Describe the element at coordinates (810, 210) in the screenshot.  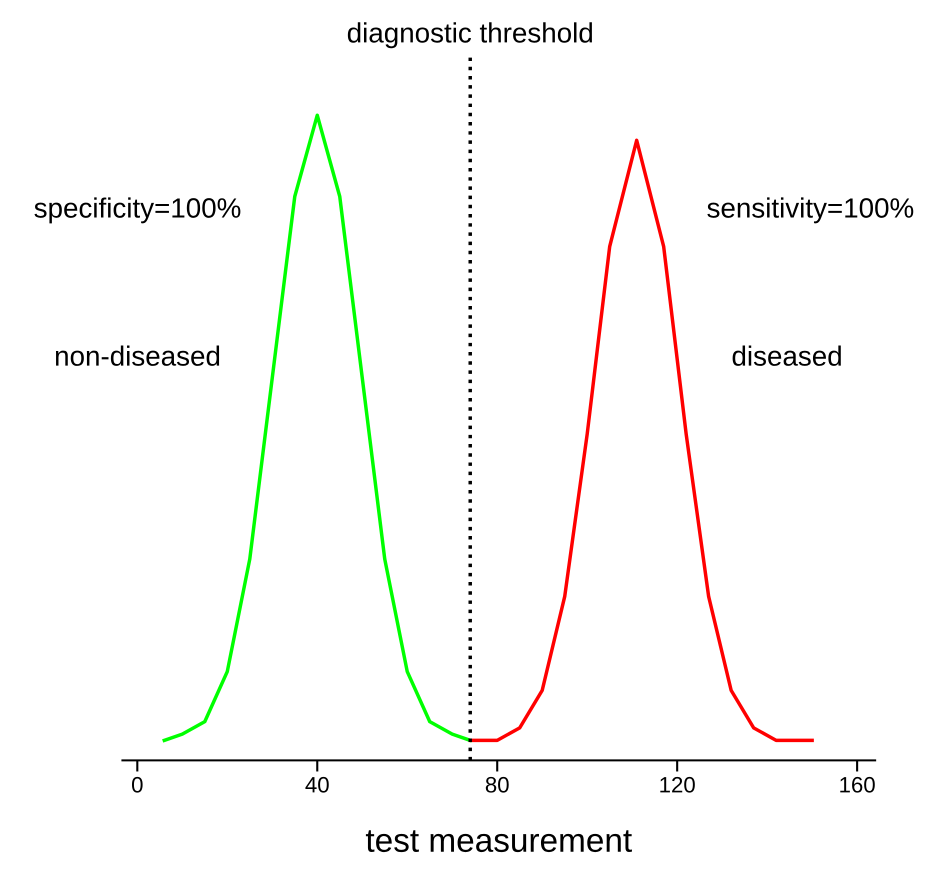
I see `annotation: sensitivity=100%` at that location.